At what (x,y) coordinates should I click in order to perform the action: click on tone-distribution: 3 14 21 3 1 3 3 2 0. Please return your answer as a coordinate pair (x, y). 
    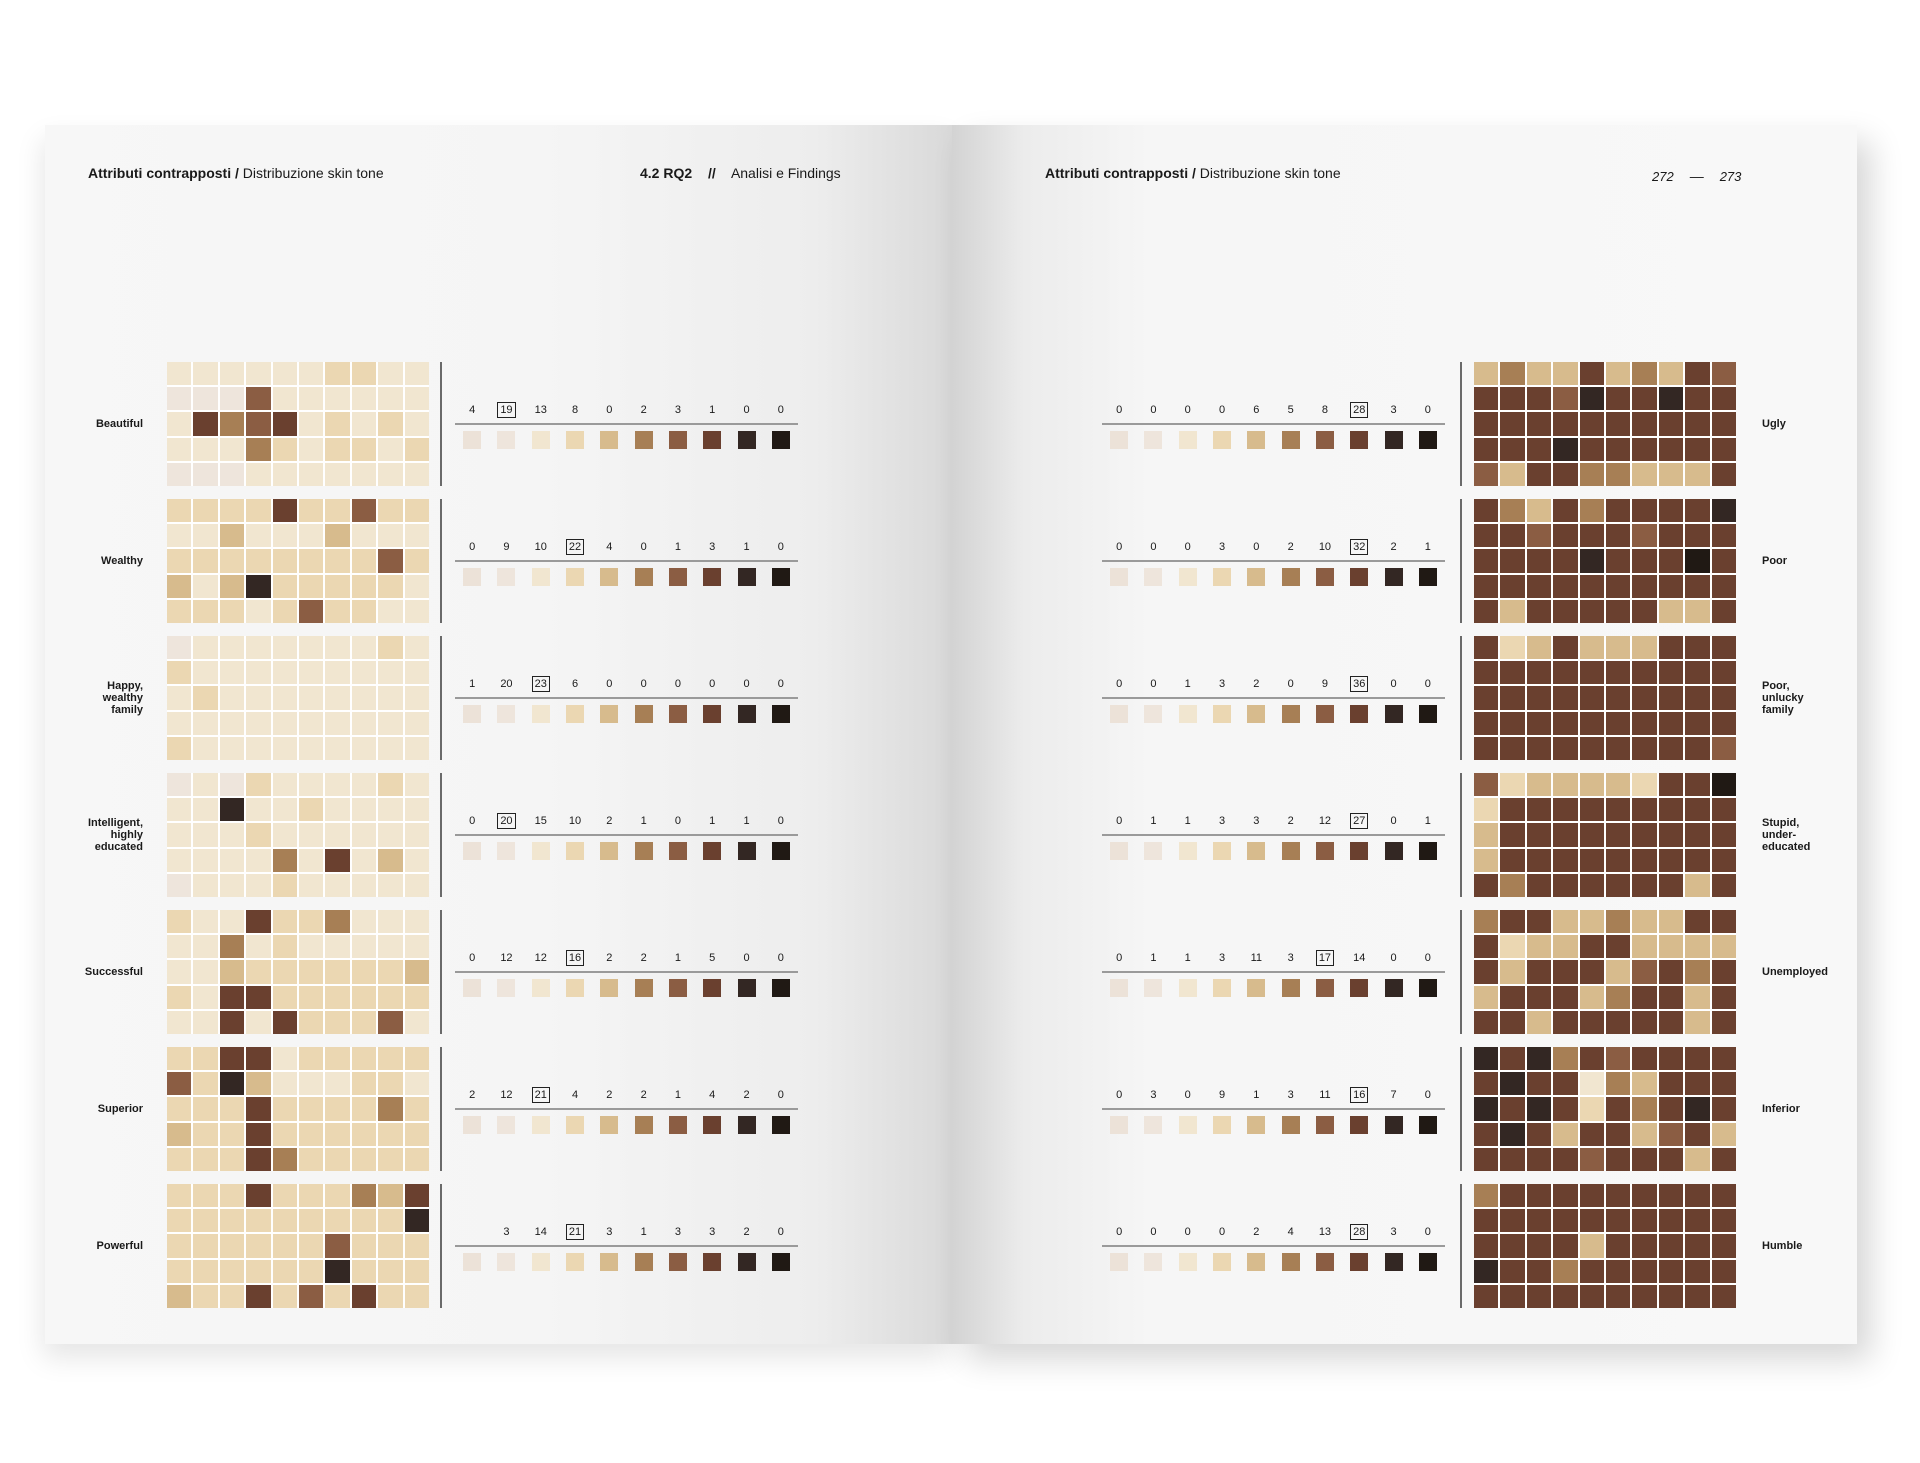
    Looking at the image, I should click on (626, 1249).